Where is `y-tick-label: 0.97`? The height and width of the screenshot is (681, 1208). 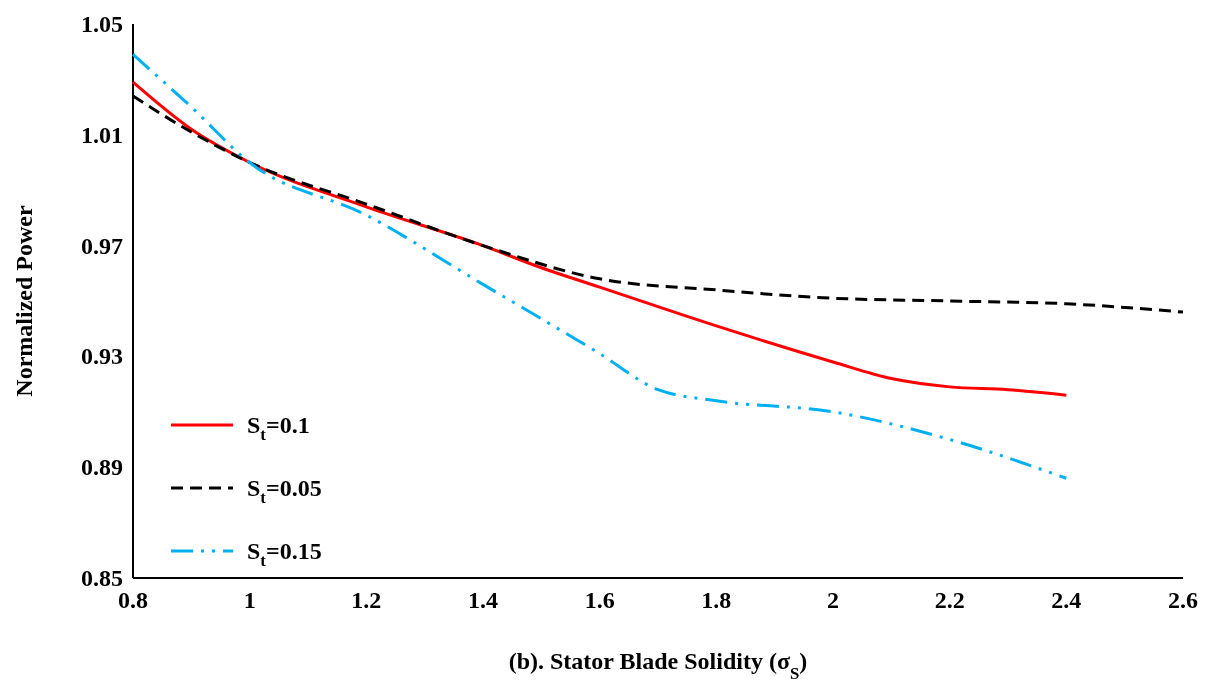 y-tick-label: 0.97 is located at coordinates (102, 245).